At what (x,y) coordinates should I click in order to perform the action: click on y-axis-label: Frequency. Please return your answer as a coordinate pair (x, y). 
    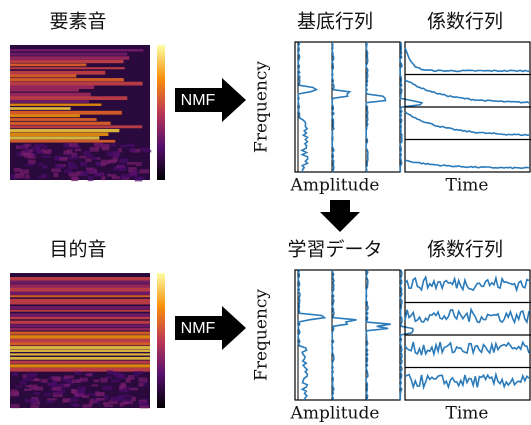
    Looking at the image, I should click on (262, 335).